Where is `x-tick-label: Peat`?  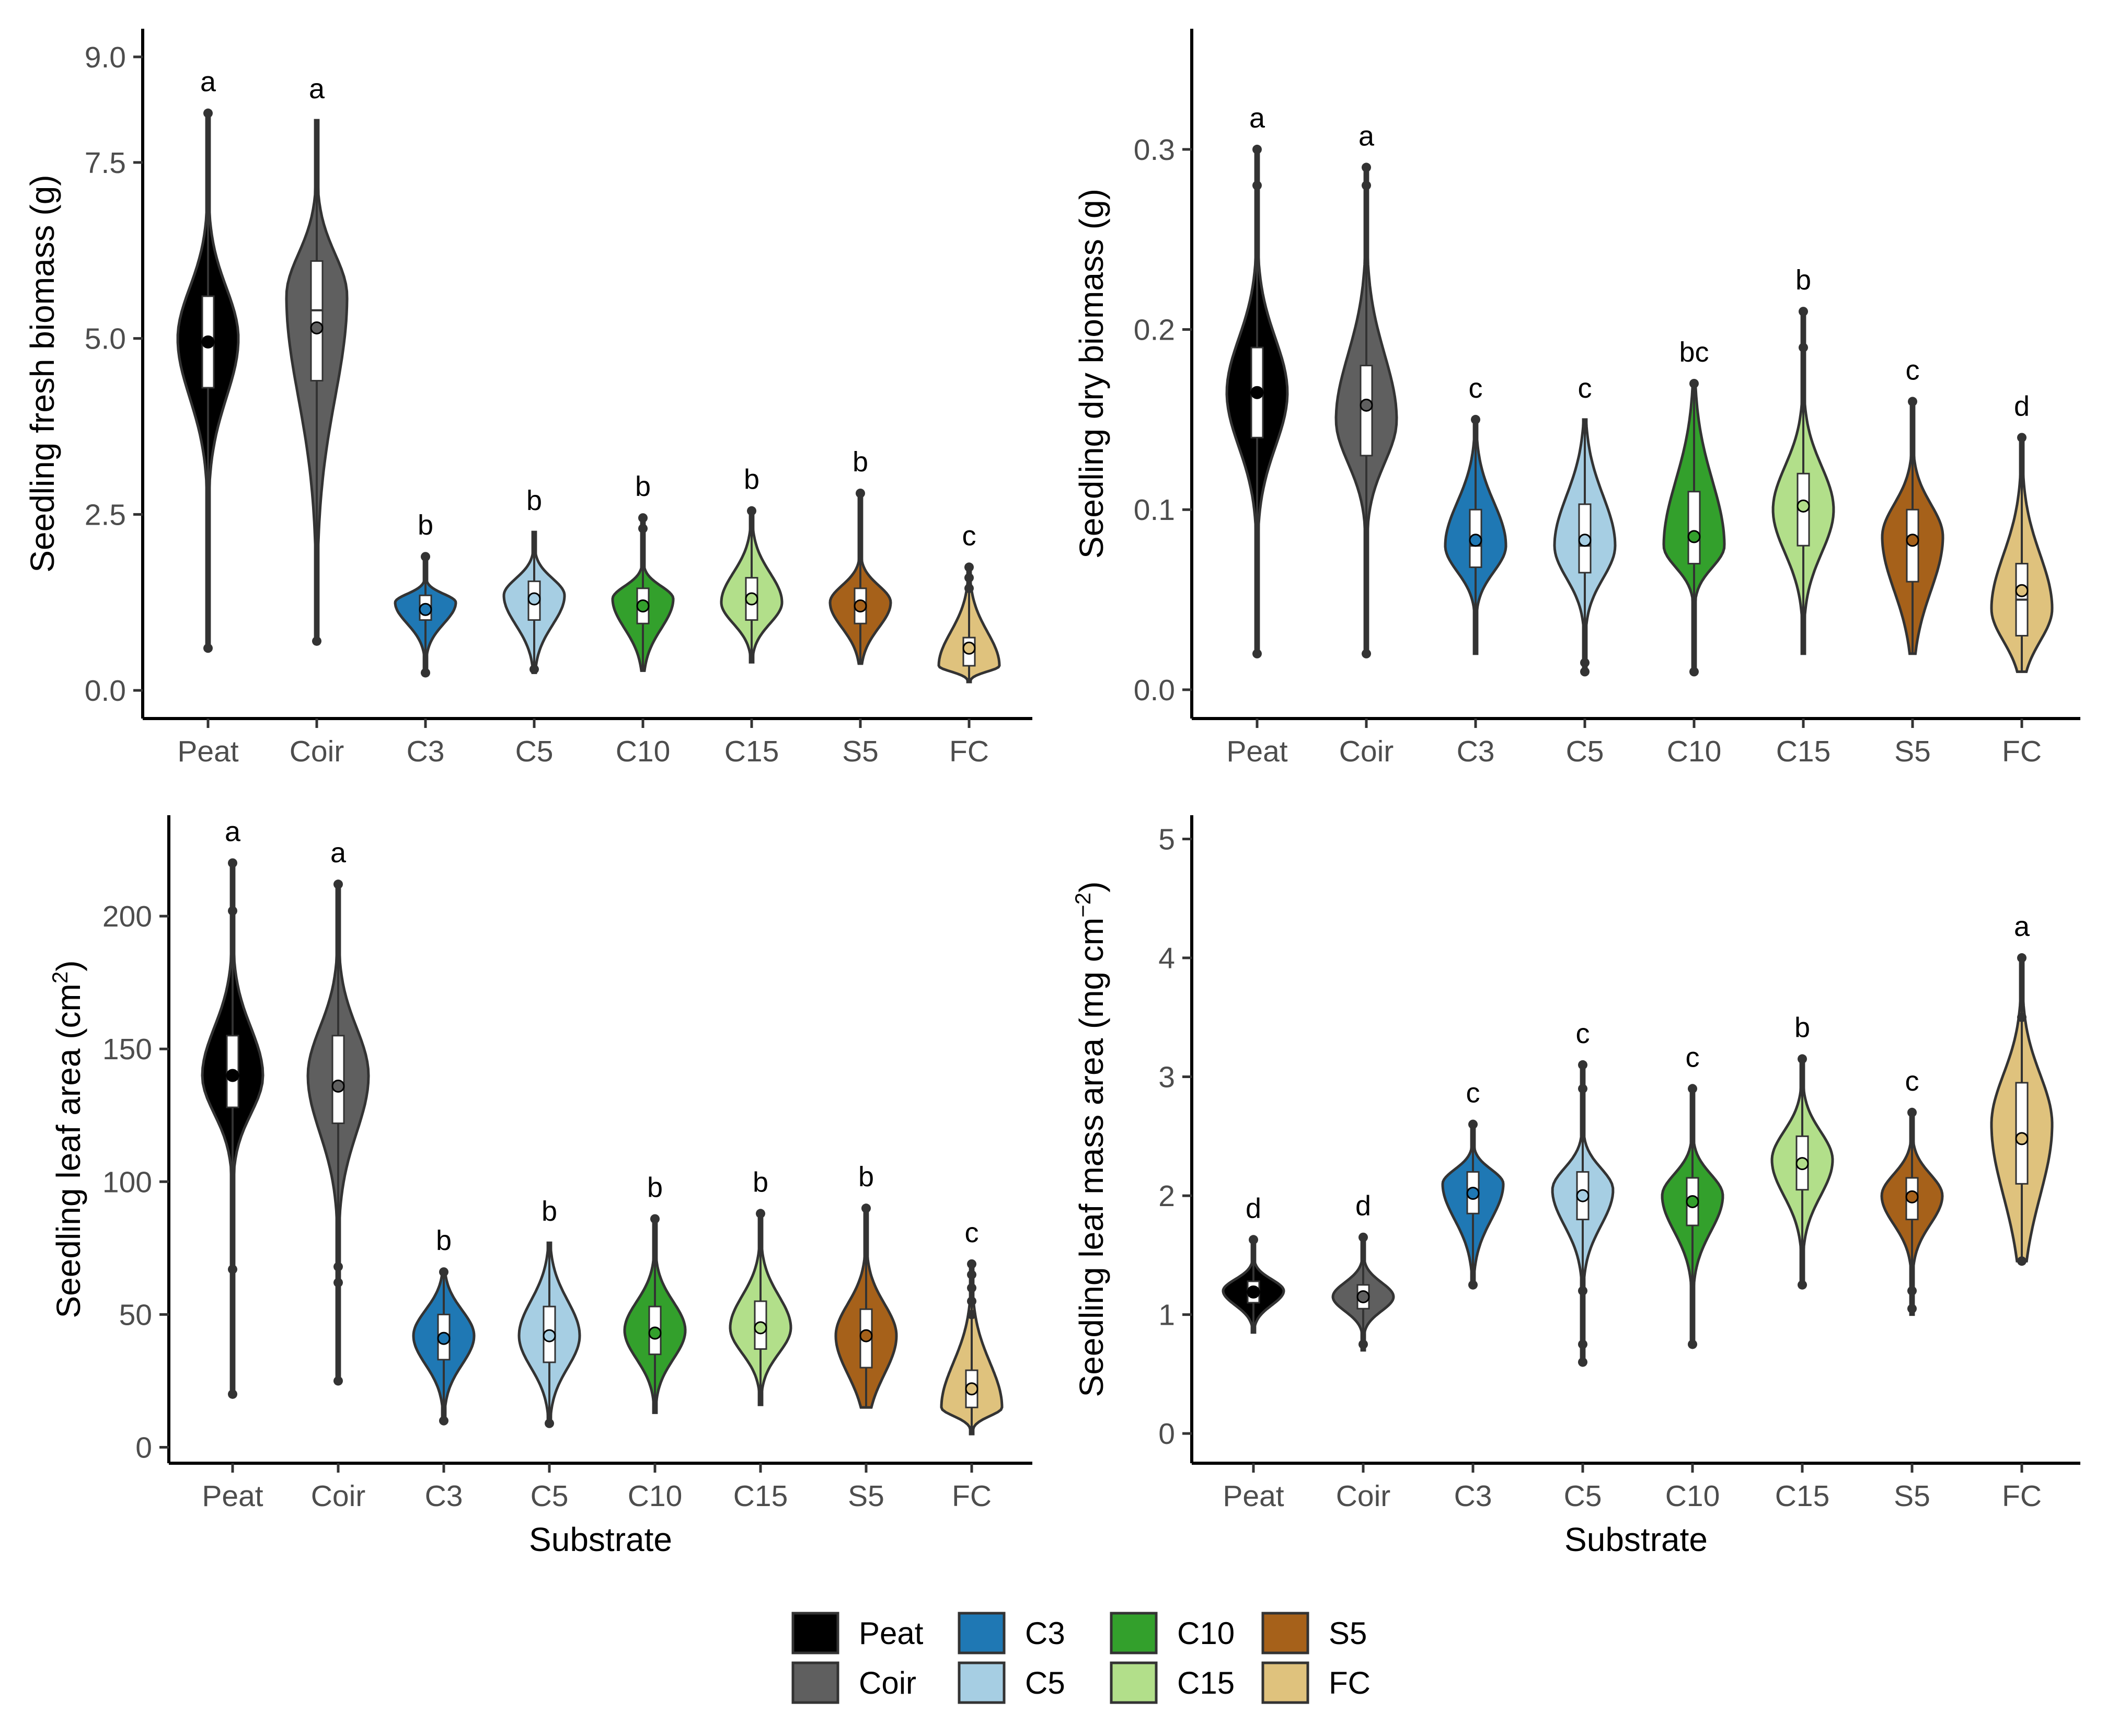
x-tick-label: Peat is located at coordinates (1257, 751).